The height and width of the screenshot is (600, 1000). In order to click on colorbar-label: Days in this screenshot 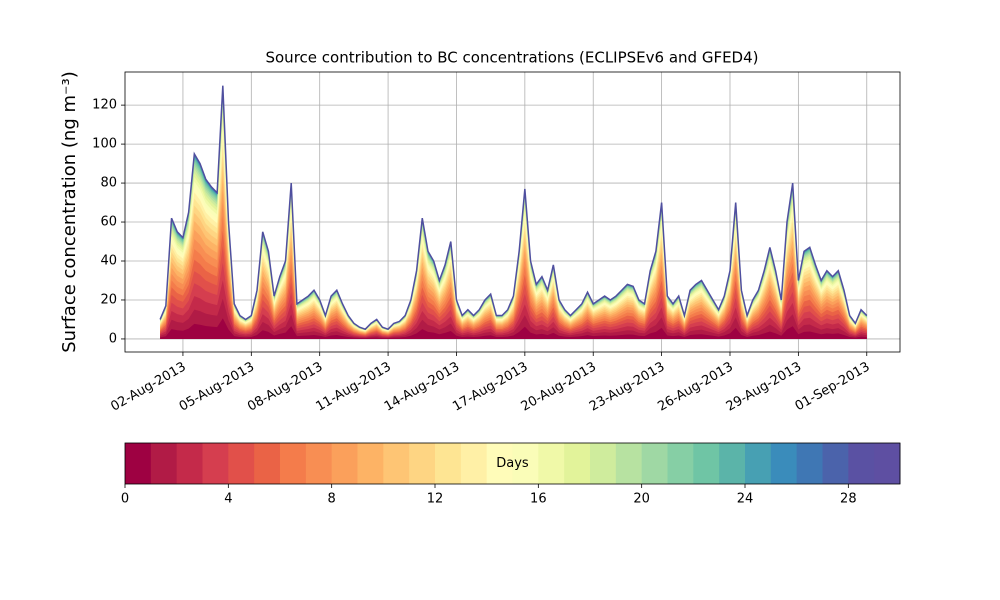, I will do `click(512, 463)`.